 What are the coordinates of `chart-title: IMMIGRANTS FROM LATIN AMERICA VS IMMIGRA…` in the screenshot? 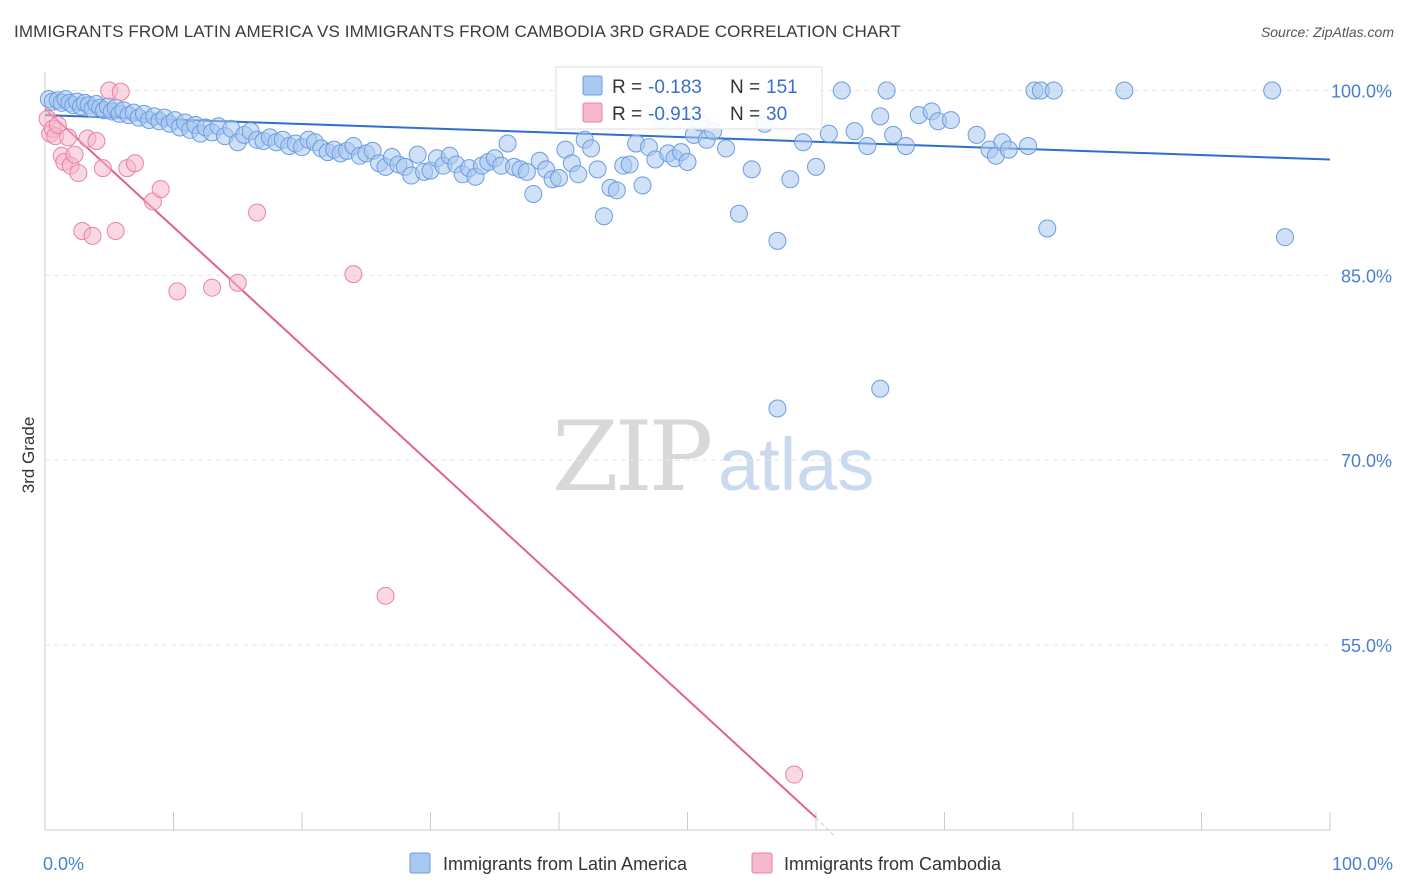 It's located at (457, 31).